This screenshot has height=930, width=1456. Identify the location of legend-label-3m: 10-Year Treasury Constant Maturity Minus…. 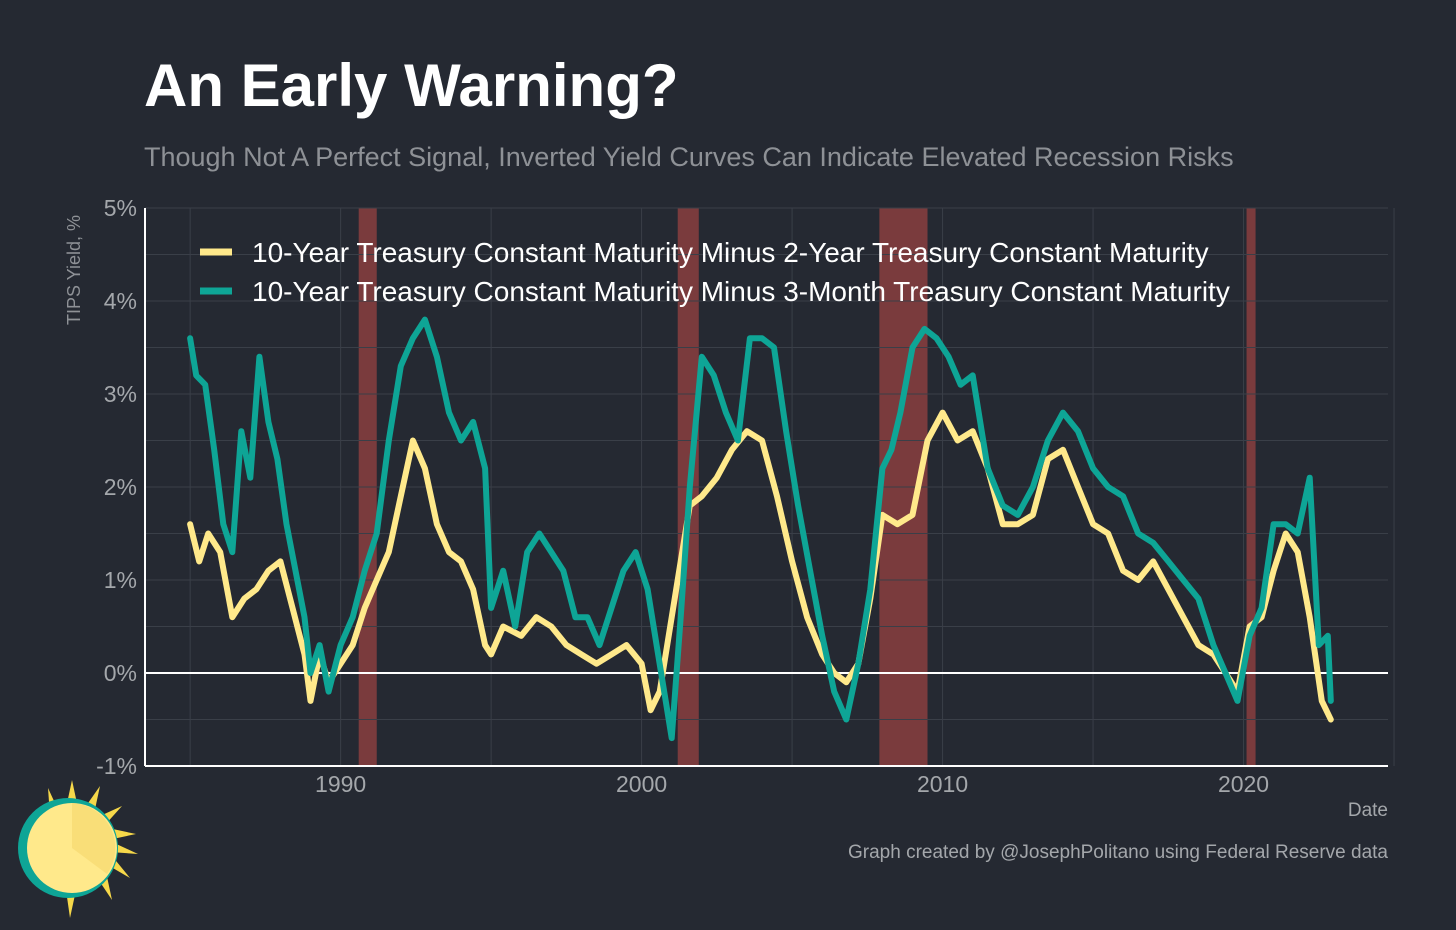
(741, 291).